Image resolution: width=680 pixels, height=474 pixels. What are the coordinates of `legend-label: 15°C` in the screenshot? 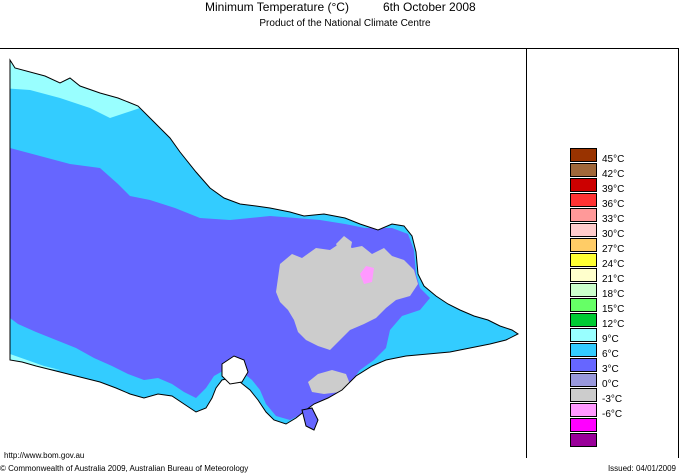 It's located at (613, 309).